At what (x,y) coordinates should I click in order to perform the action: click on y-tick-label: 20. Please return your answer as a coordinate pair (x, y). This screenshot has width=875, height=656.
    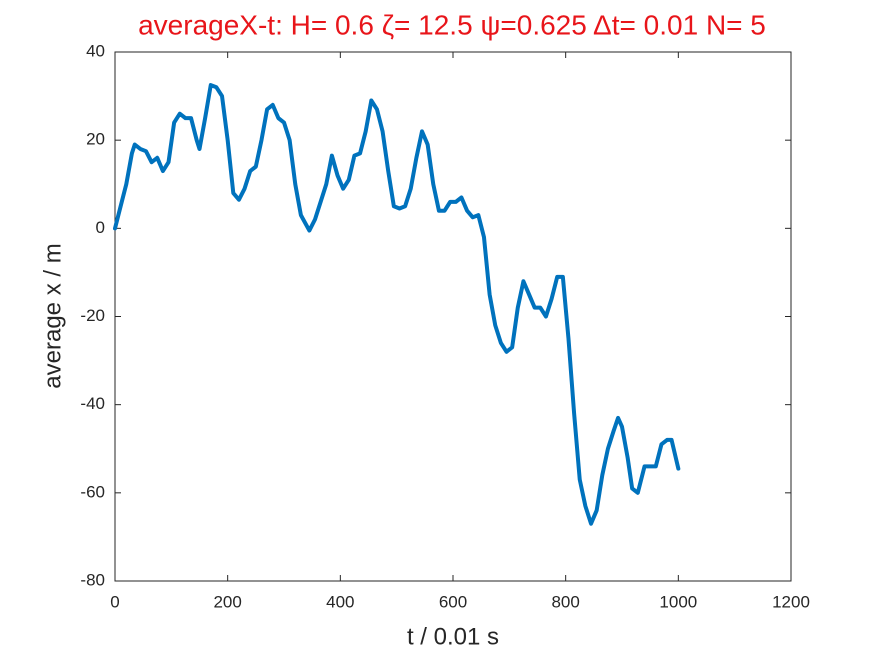
    Looking at the image, I should click on (95, 139).